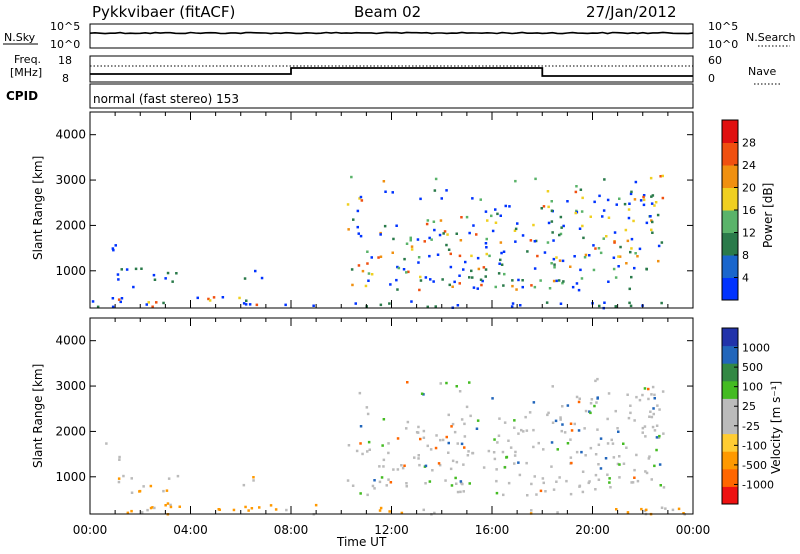 The width and height of the screenshot is (800, 554). What do you see at coordinates (90, 530) in the screenshot?
I see `x-tick-label: 00:00` at bounding box center [90, 530].